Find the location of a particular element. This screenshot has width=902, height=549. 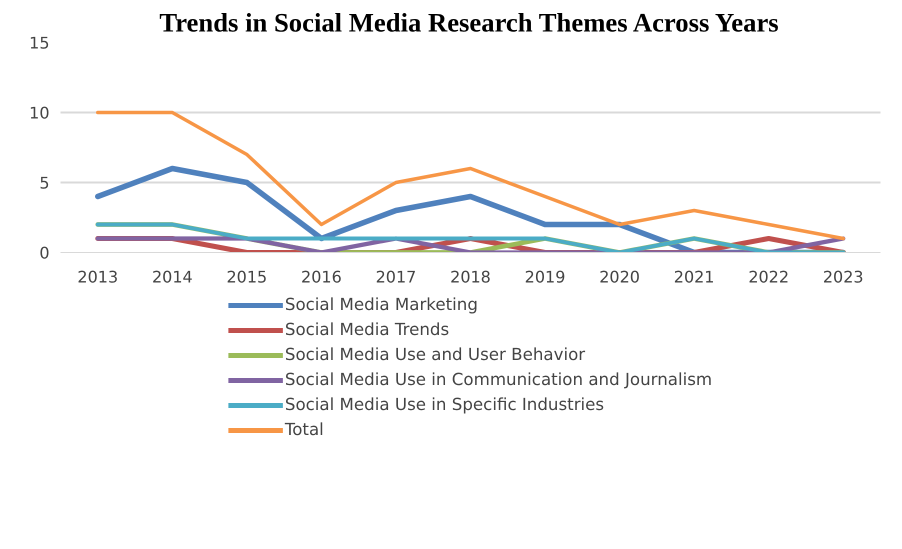

legend-label: Social Media Trends is located at coordinates (367, 329).